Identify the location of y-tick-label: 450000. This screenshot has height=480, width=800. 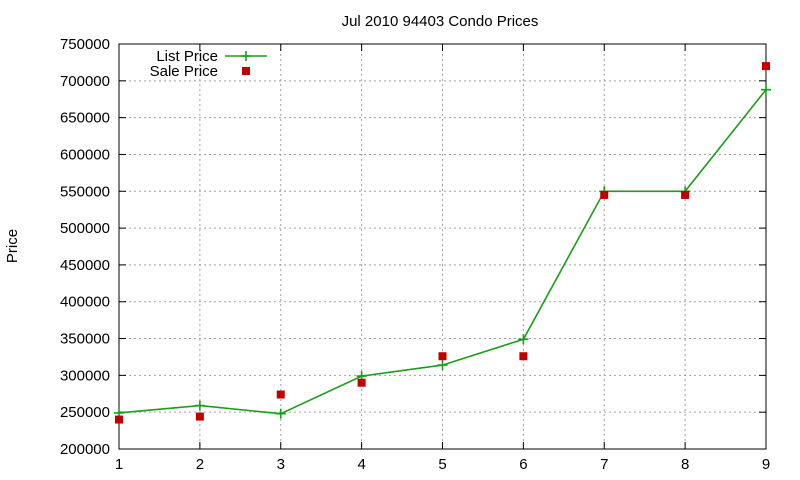
(85, 265).